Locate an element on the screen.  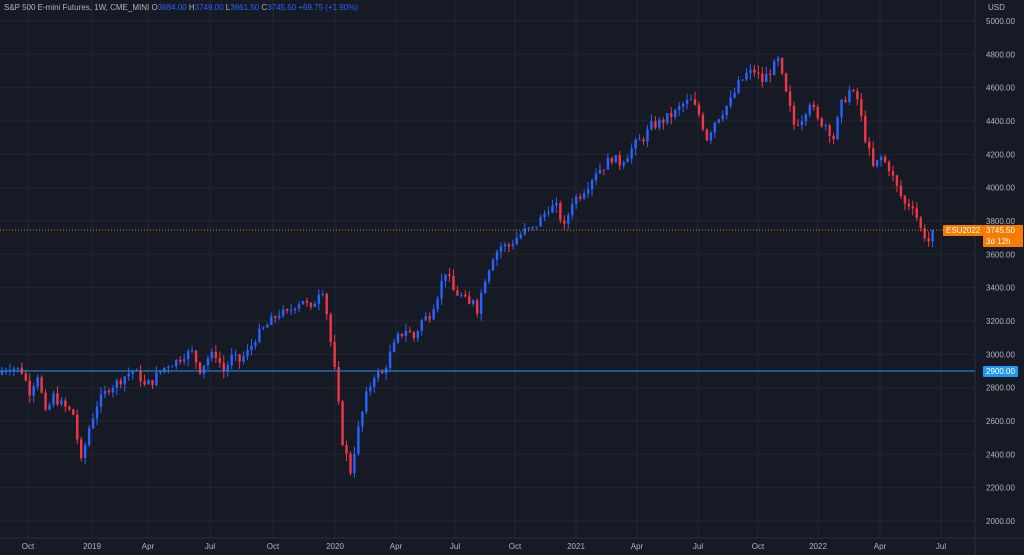
horizontal-line-price-tag: 2900.00 is located at coordinates (1000, 371).